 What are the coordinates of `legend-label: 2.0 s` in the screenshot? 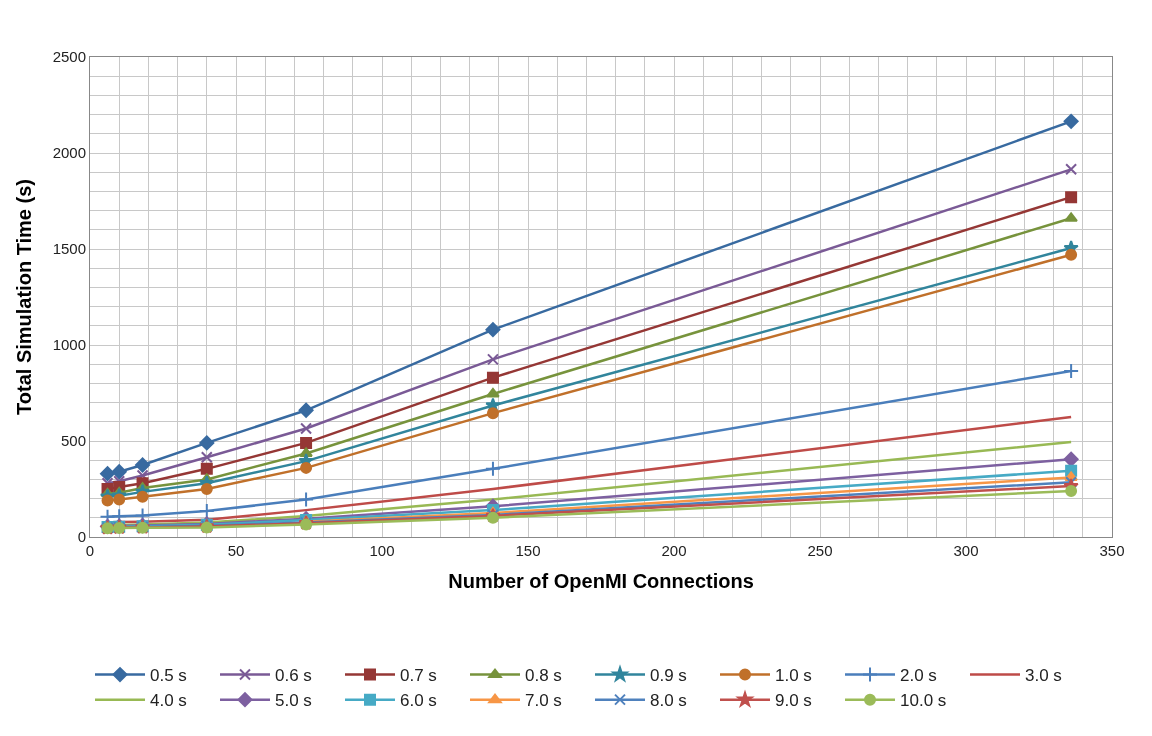 It's located at (918, 676).